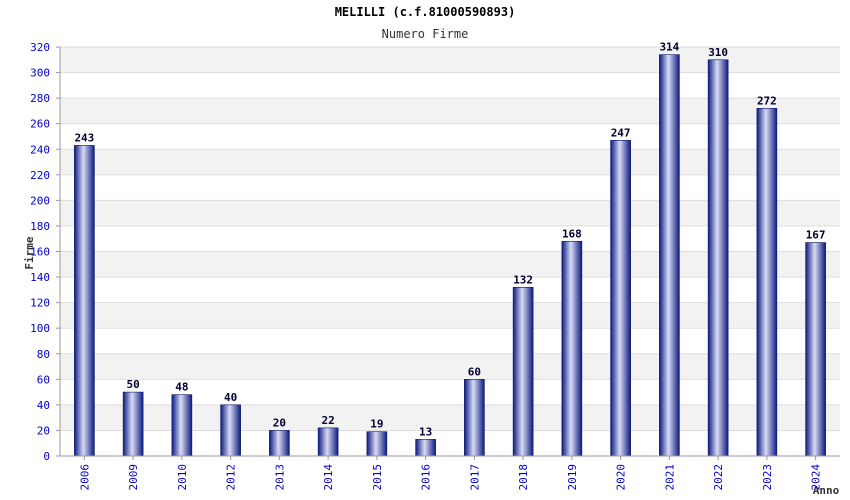 The height and width of the screenshot is (500, 850). I want to click on data-label: 168, so click(572, 233).